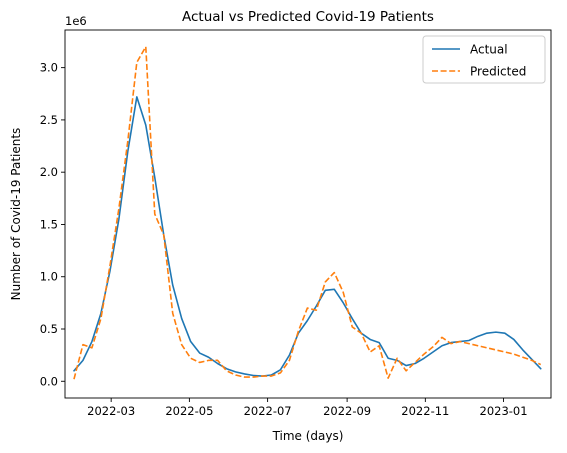 The height and width of the screenshot is (453, 567). What do you see at coordinates (504, 411) in the screenshot?
I see `x-tick-label: 2023-01` at bounding box center [504, 411].